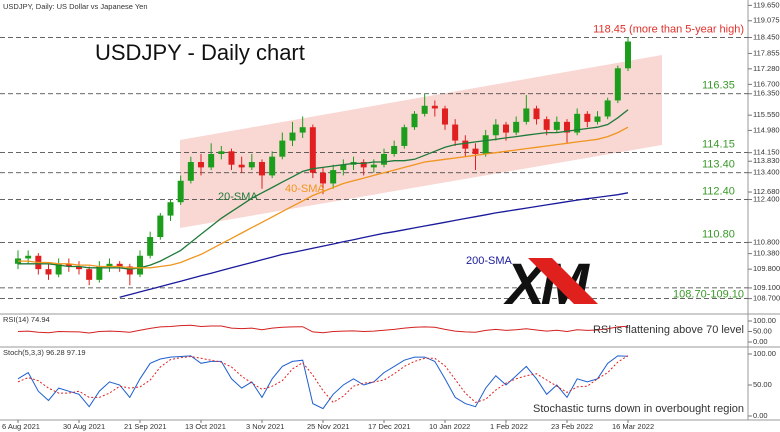 The image size is (780, 432). Describe the element at coordinates (238, 197) in the screenshot. I see `series-label: 20-SMA` at that location.